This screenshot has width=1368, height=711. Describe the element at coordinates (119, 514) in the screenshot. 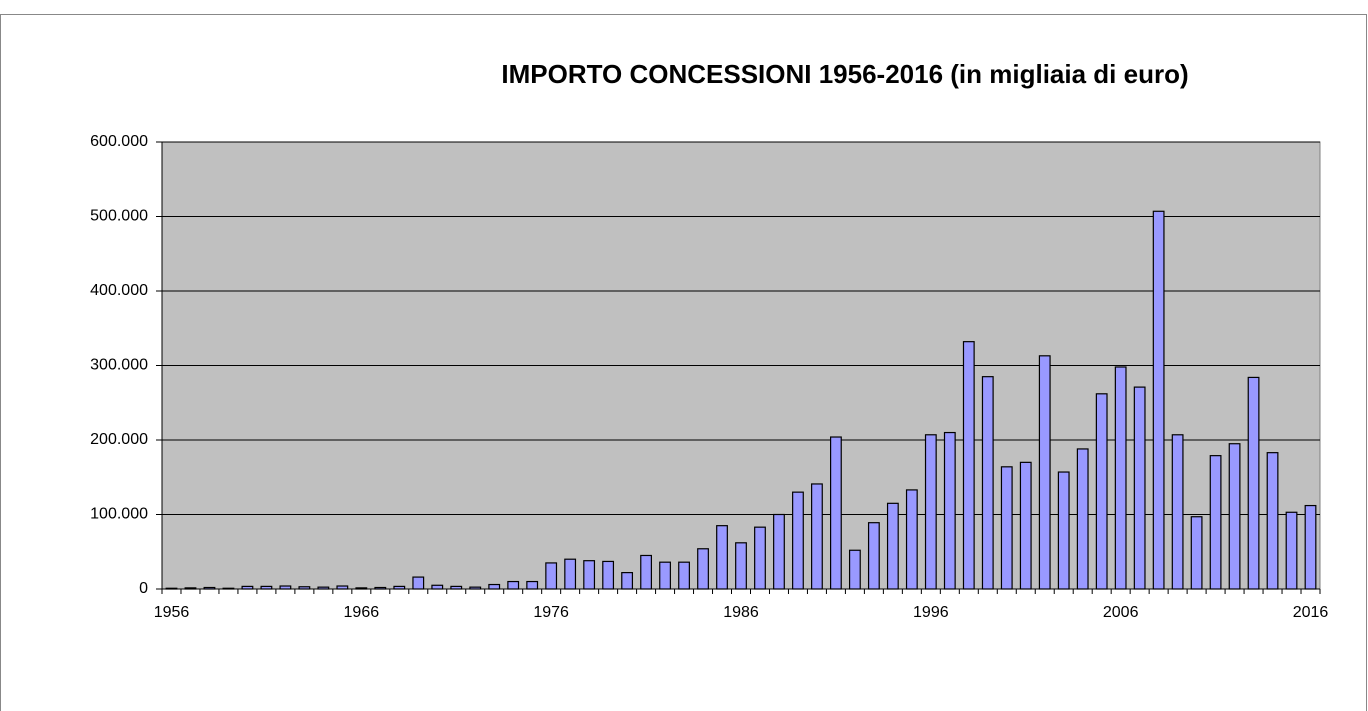

I see `y-tick-label: 100.000` at that location.